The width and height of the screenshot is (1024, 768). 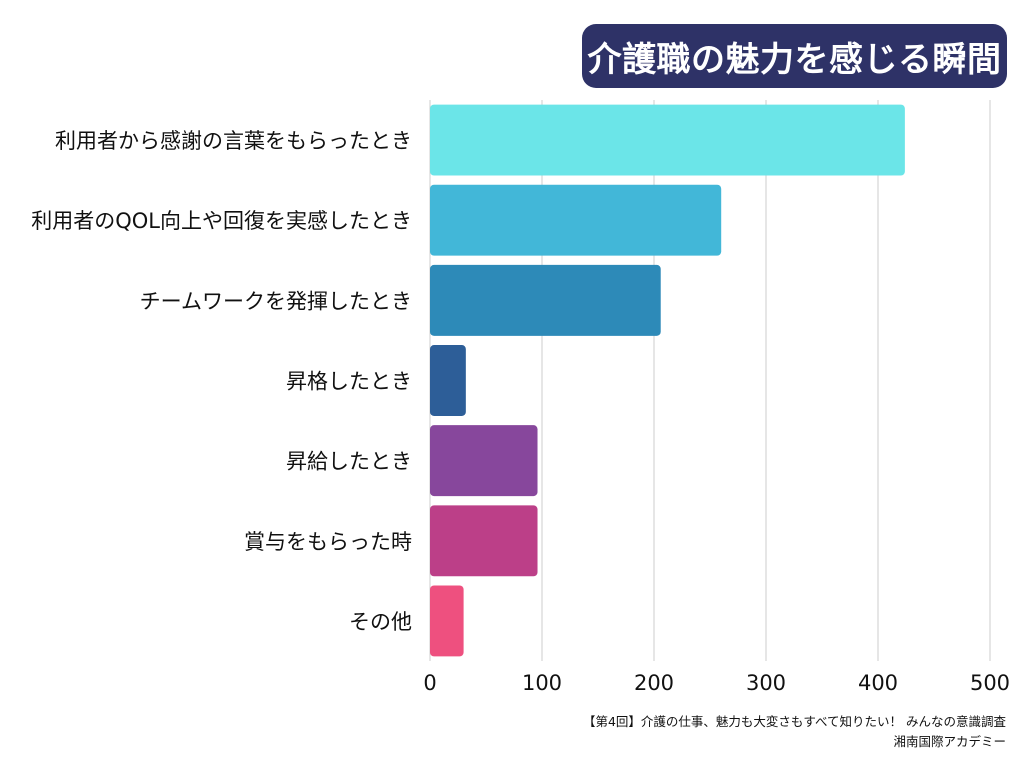 I want to click on x-tick-label: 0, so click(x=429, y=683).